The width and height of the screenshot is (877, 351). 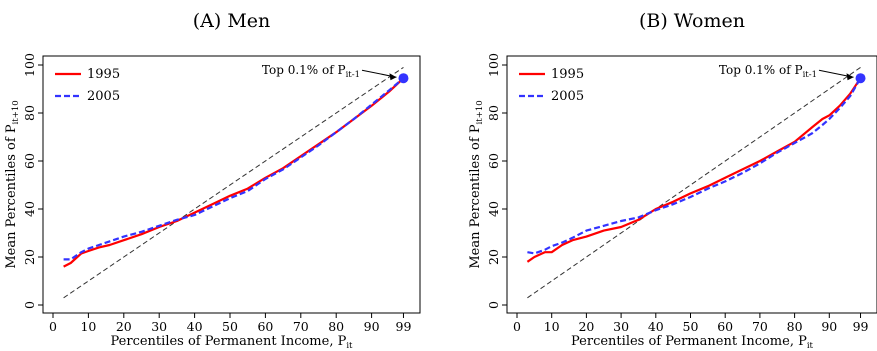 I want to click on panel-title: (B) Women, so click(x=692, y=21).